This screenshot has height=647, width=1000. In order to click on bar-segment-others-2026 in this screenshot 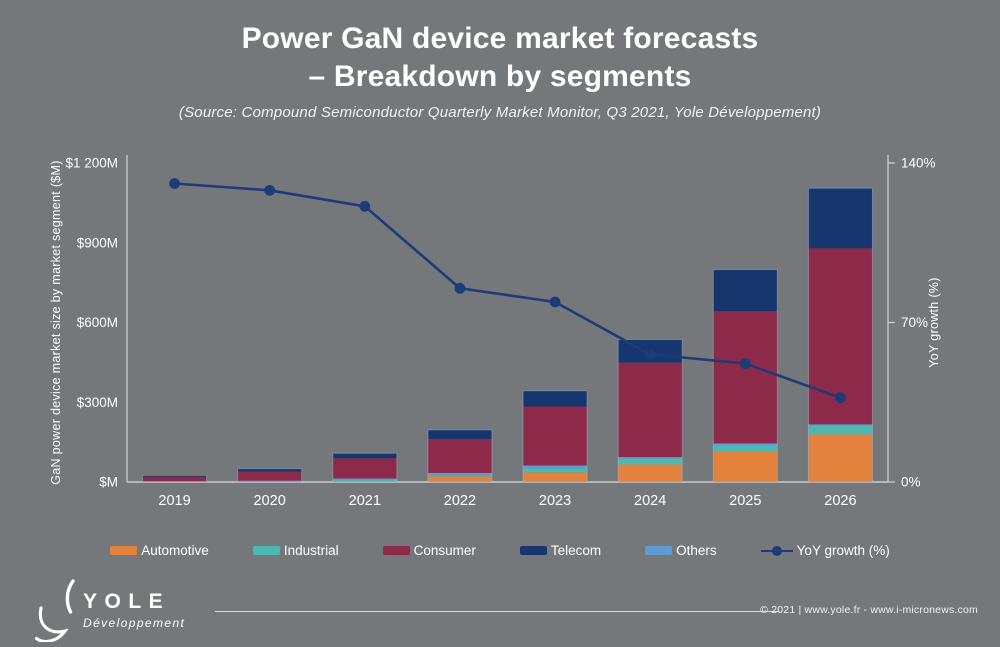, I will do `click(840, 424)`.